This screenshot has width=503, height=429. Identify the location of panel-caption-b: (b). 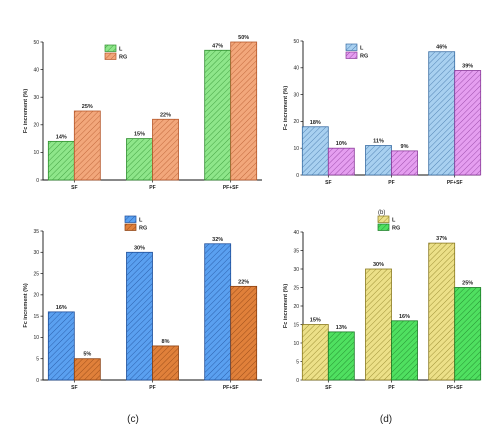
(381, 213).